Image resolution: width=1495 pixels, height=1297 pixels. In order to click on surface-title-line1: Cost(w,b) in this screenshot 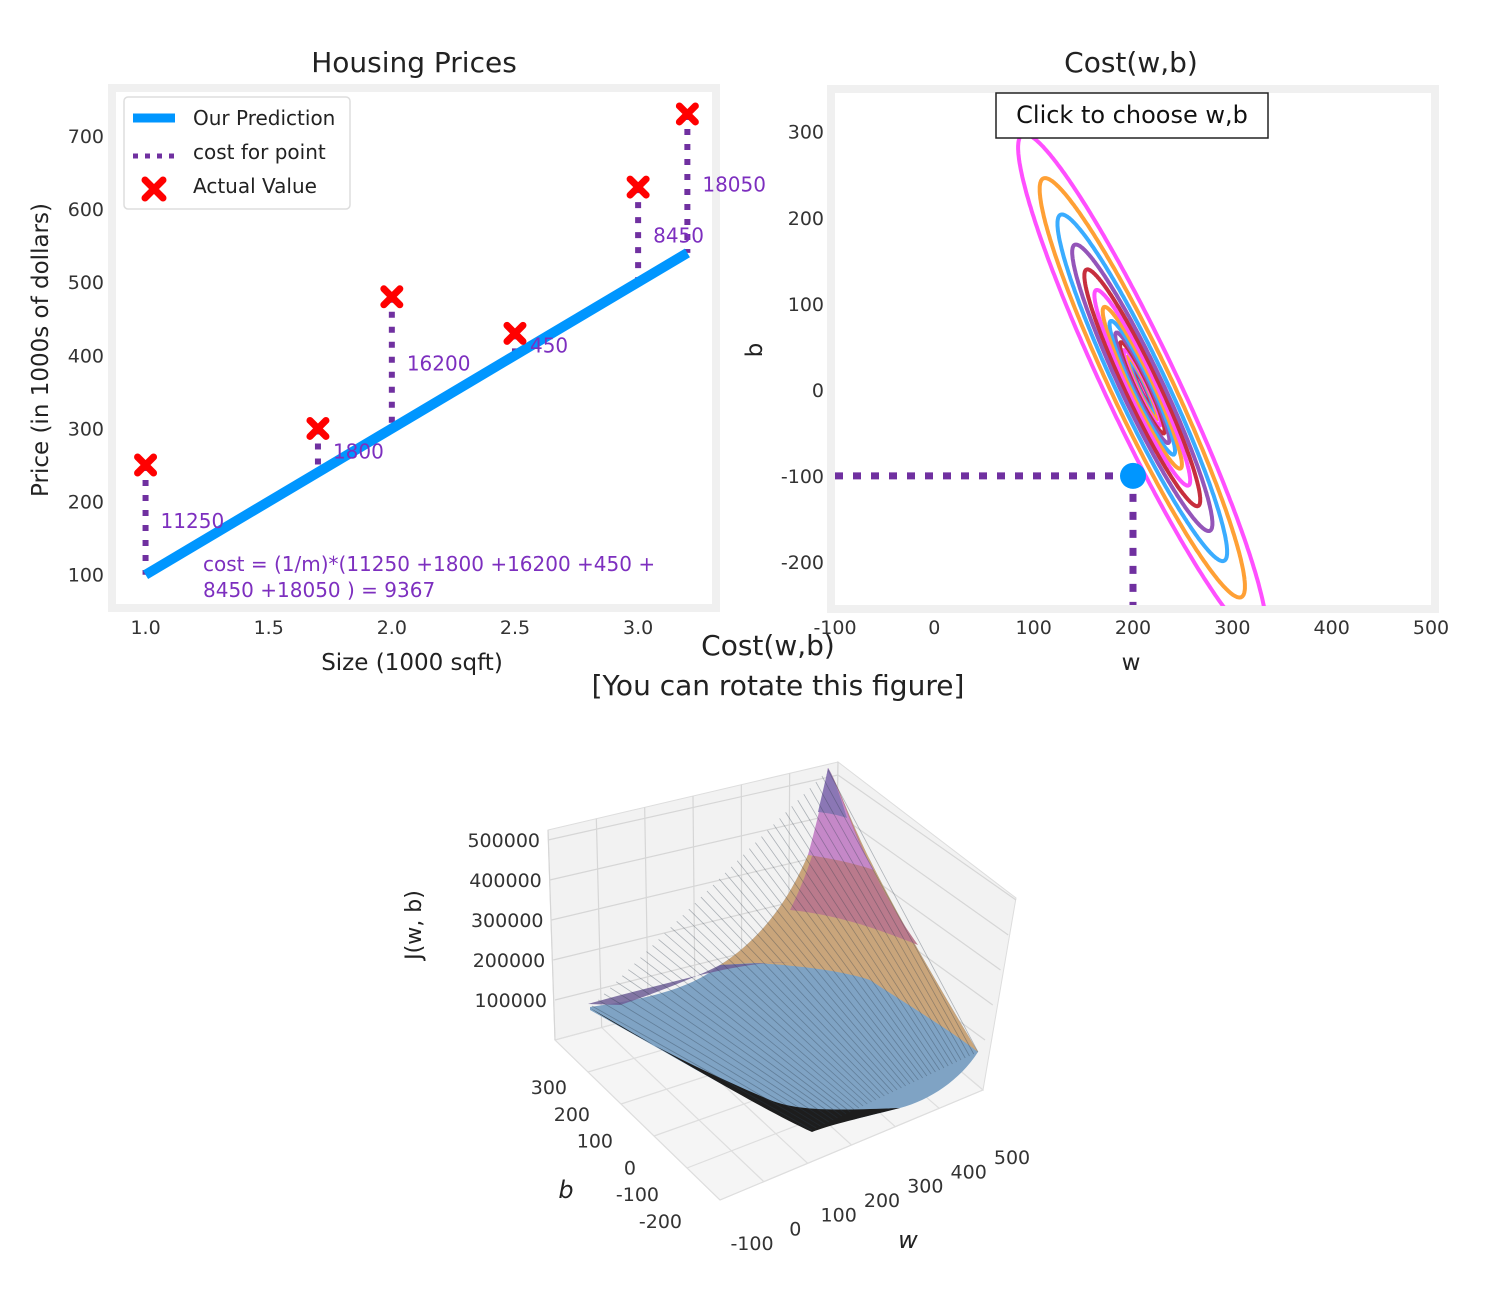, I will do `click(768, 645)`.